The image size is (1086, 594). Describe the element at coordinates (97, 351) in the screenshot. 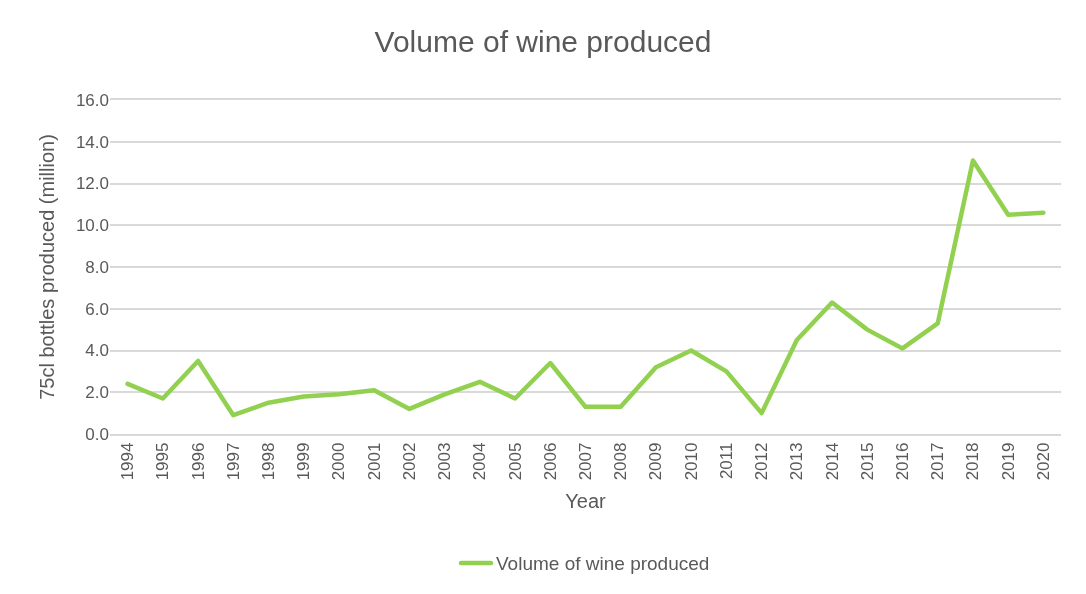

I see `y-tick-label: 4.0` at that location.